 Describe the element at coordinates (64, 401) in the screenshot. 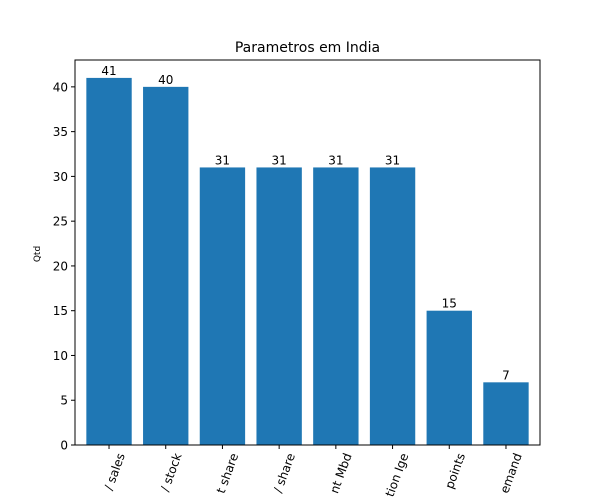

I see `y-tick-label: 5` at that location.